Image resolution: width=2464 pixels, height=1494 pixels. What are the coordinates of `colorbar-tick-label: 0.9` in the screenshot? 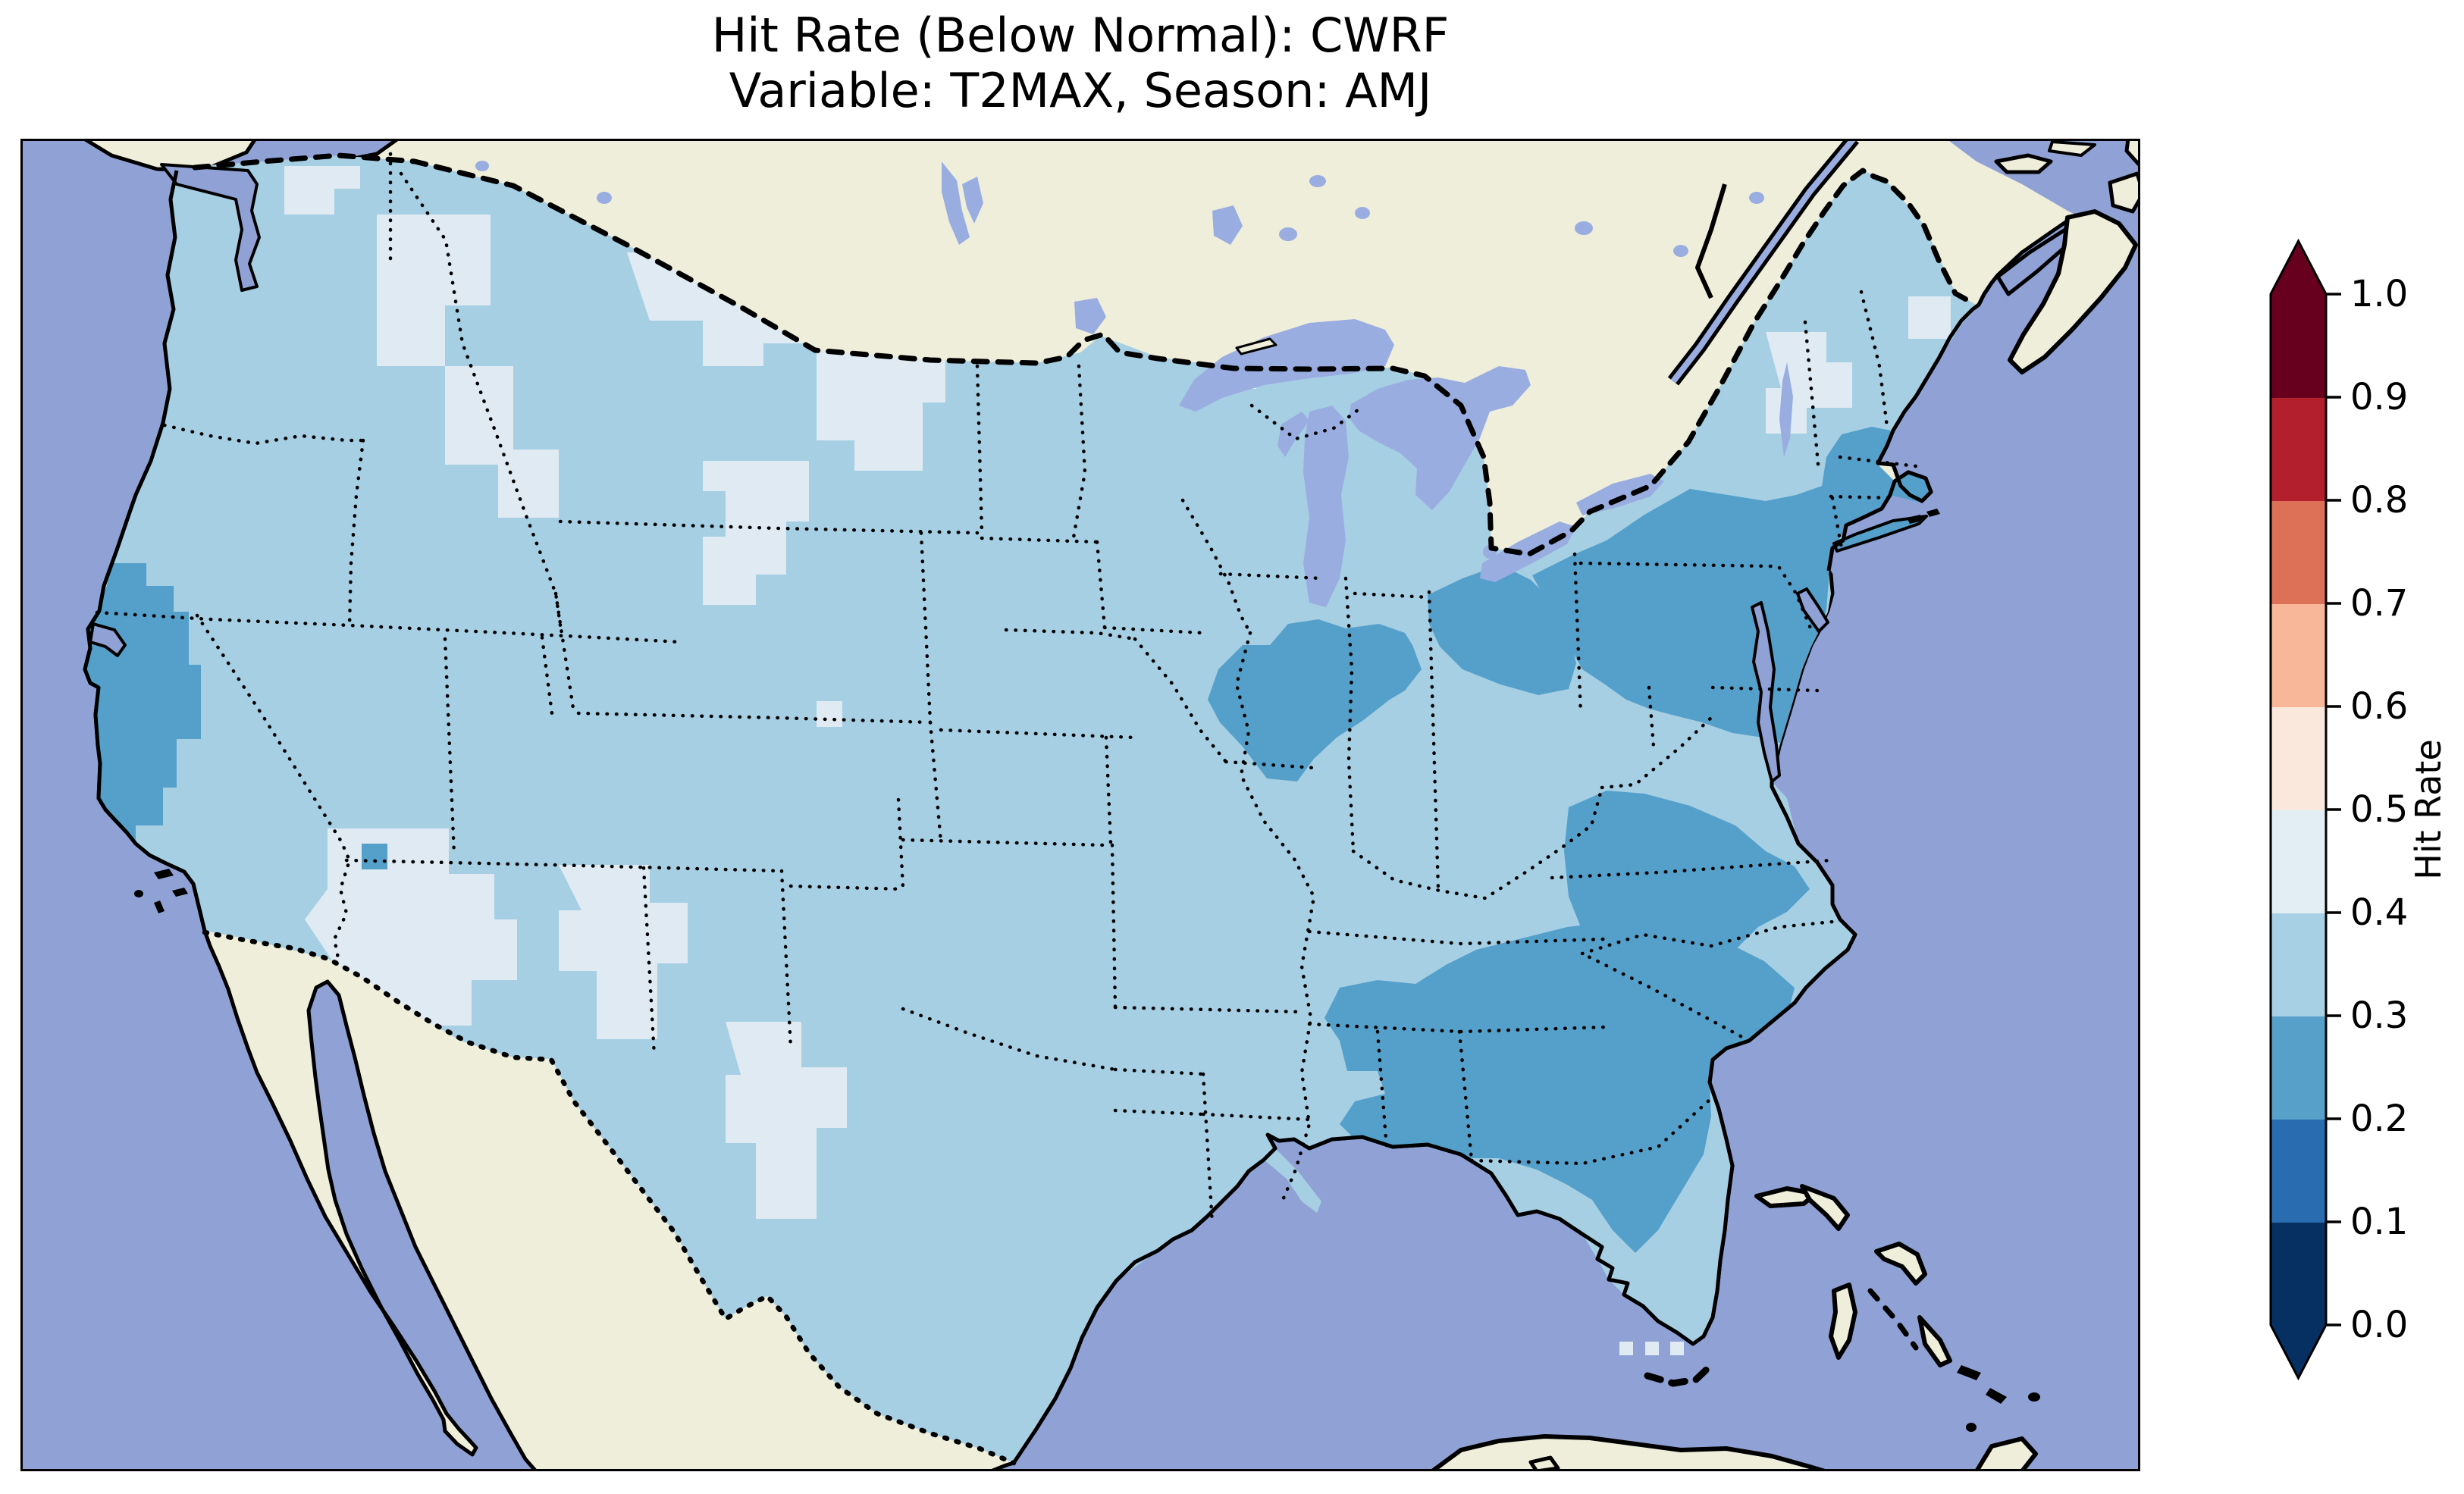 It's located at (2379, 397).